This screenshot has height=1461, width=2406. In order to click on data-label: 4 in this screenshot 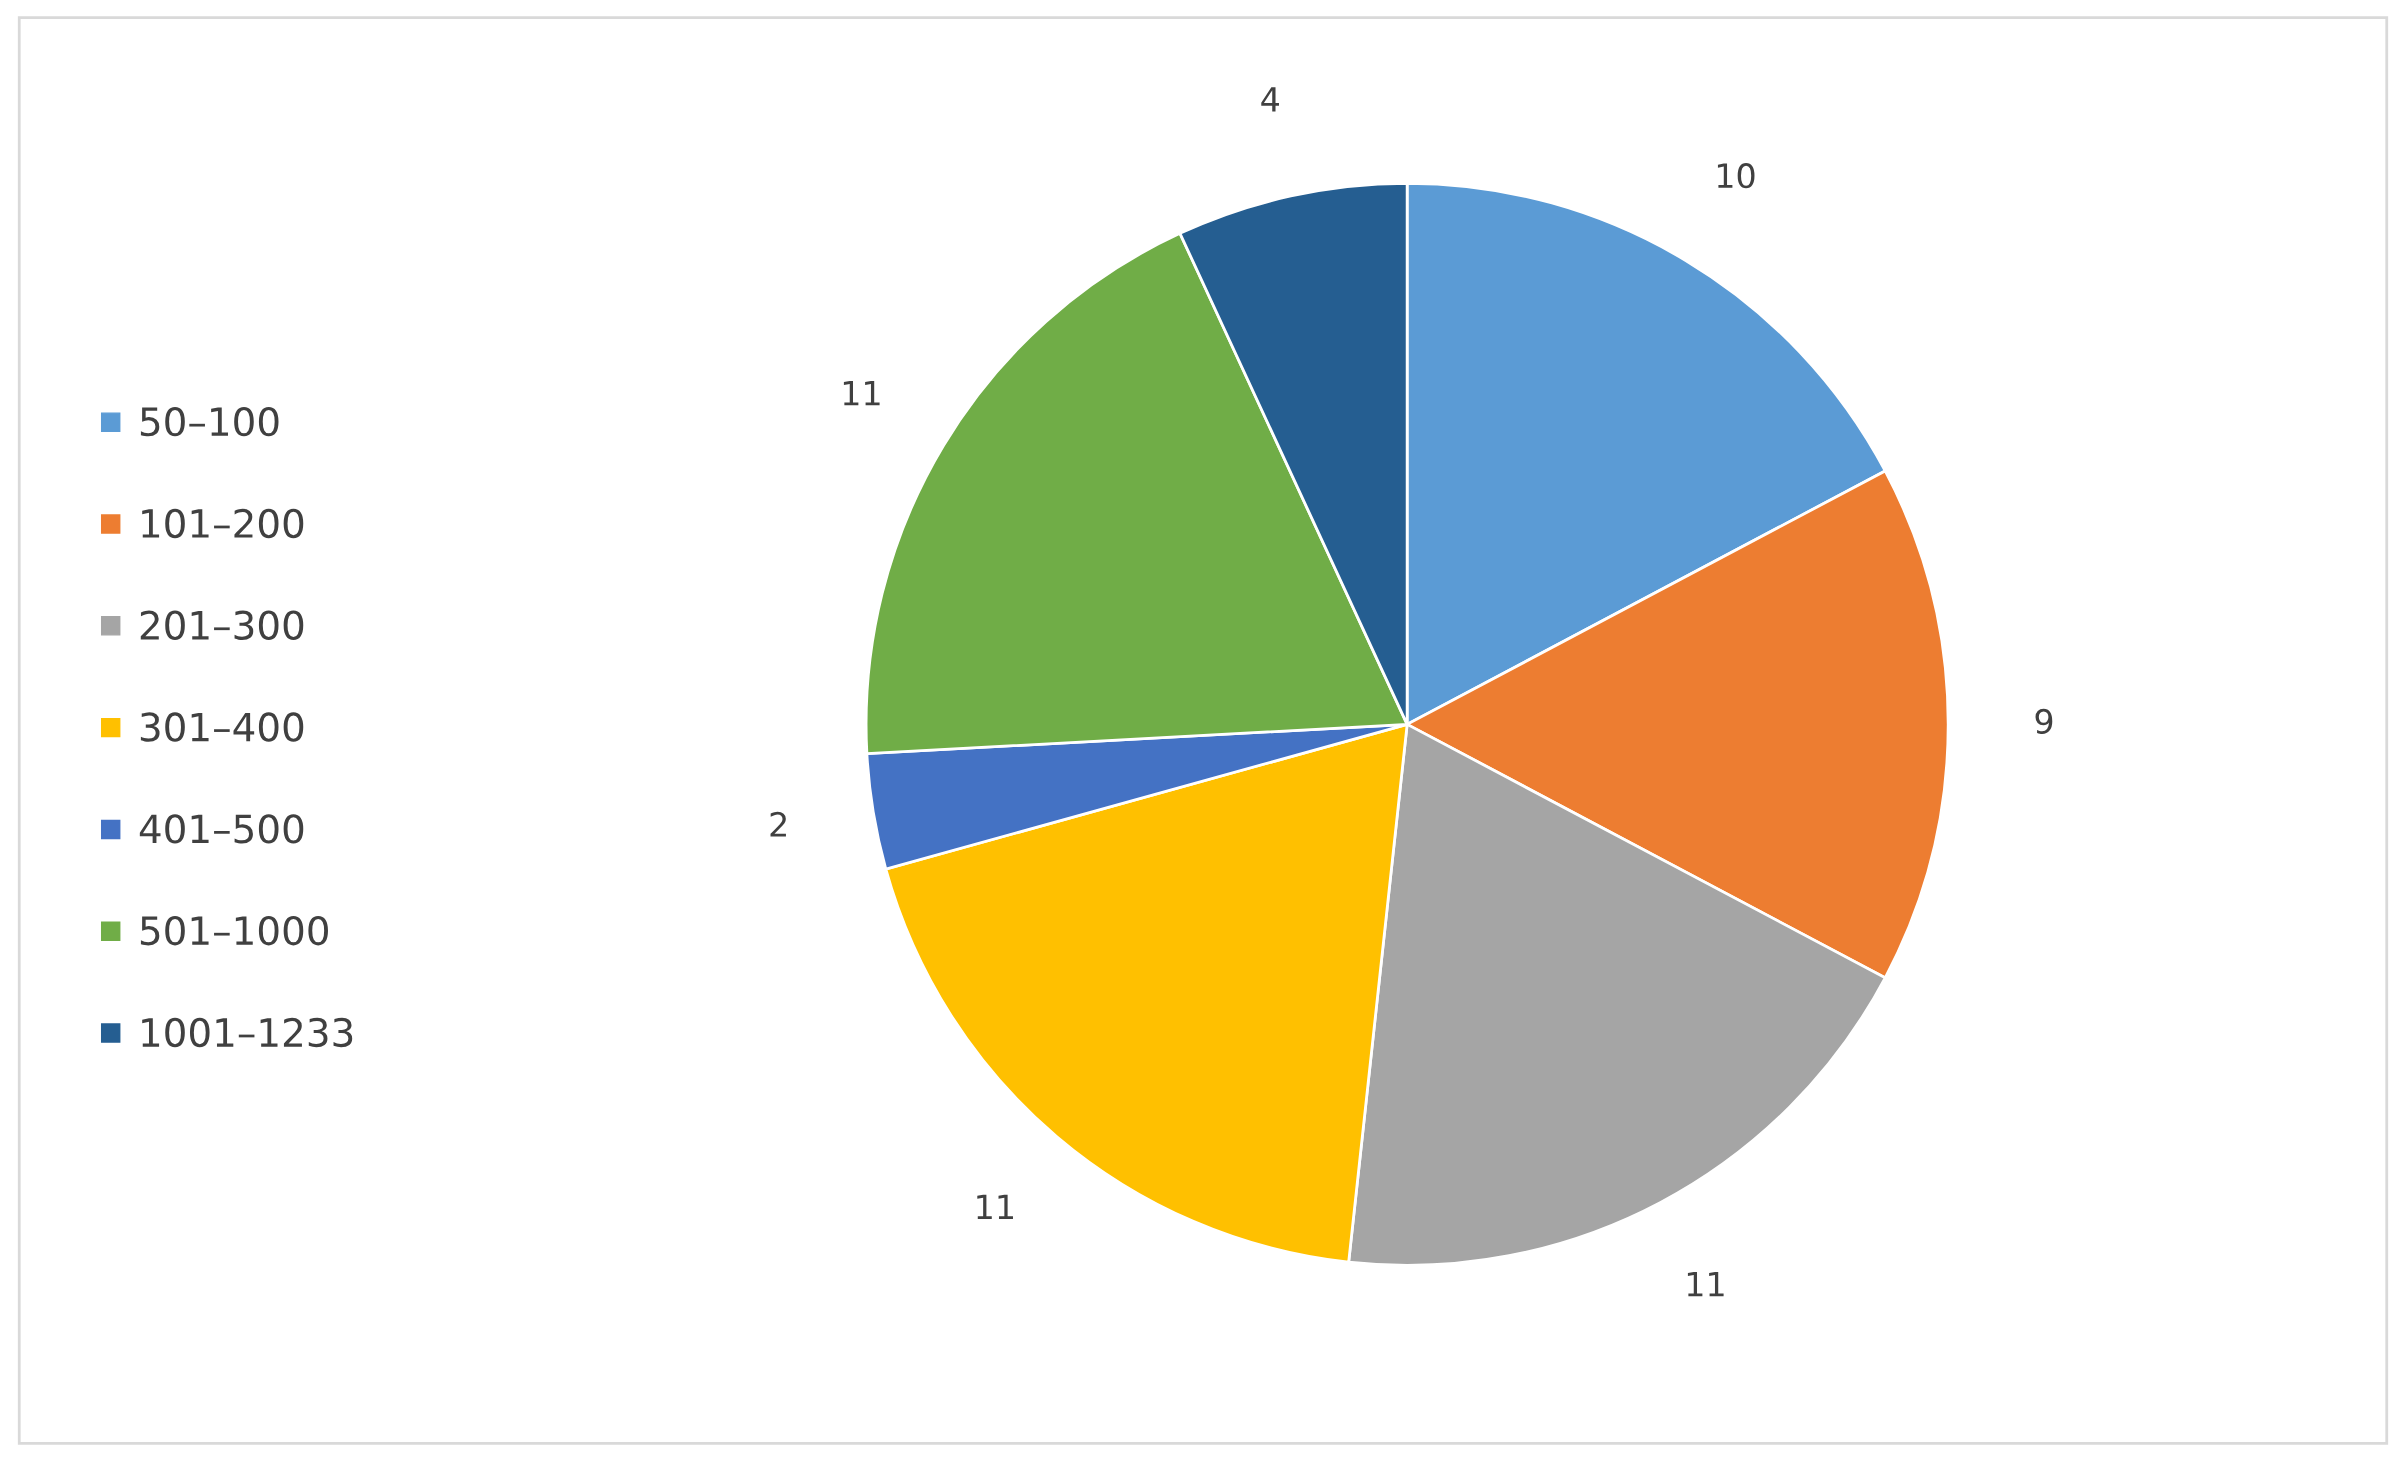, I will do `click(1270, 99)`.